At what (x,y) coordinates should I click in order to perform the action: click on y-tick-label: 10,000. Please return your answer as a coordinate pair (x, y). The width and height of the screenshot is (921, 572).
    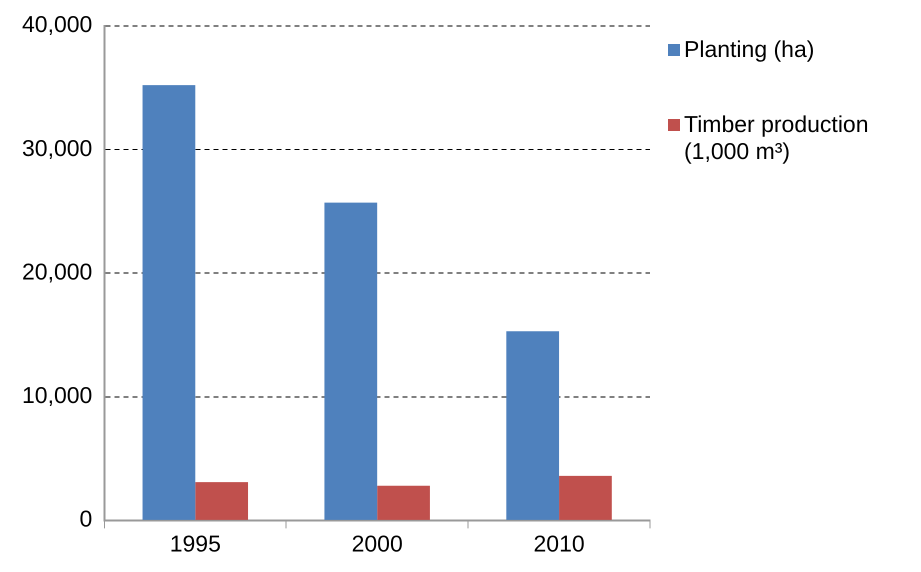
    Looking at the image, I should click on (57, 395).